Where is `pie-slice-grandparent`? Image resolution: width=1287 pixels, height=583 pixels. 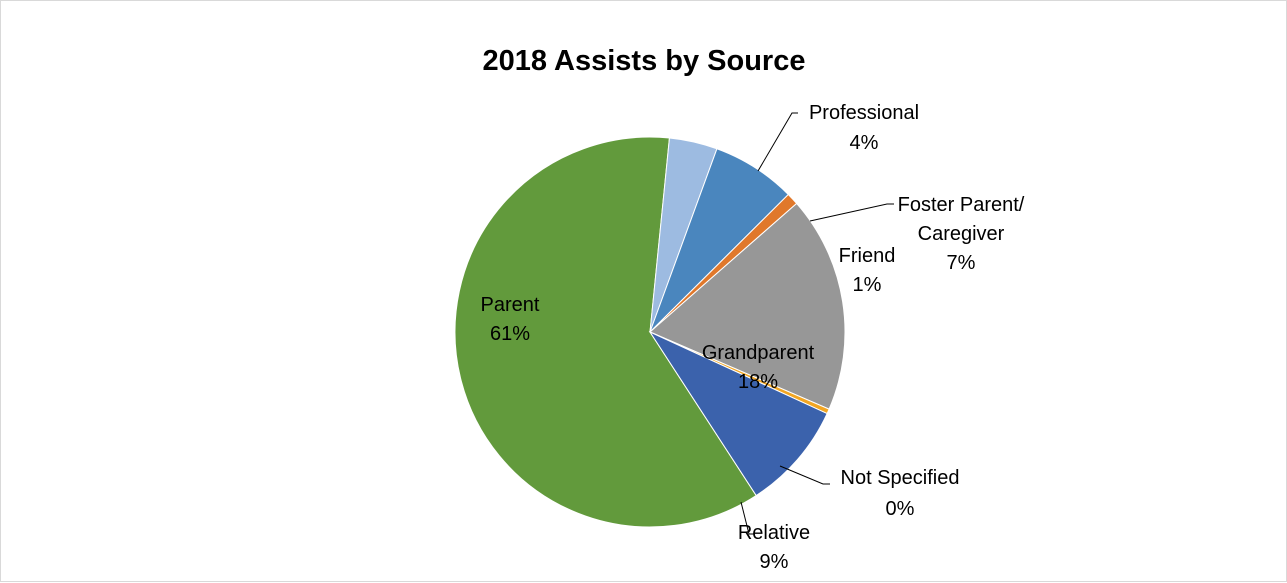
pie-slice-grandparent is located at coordinates (747, 306).